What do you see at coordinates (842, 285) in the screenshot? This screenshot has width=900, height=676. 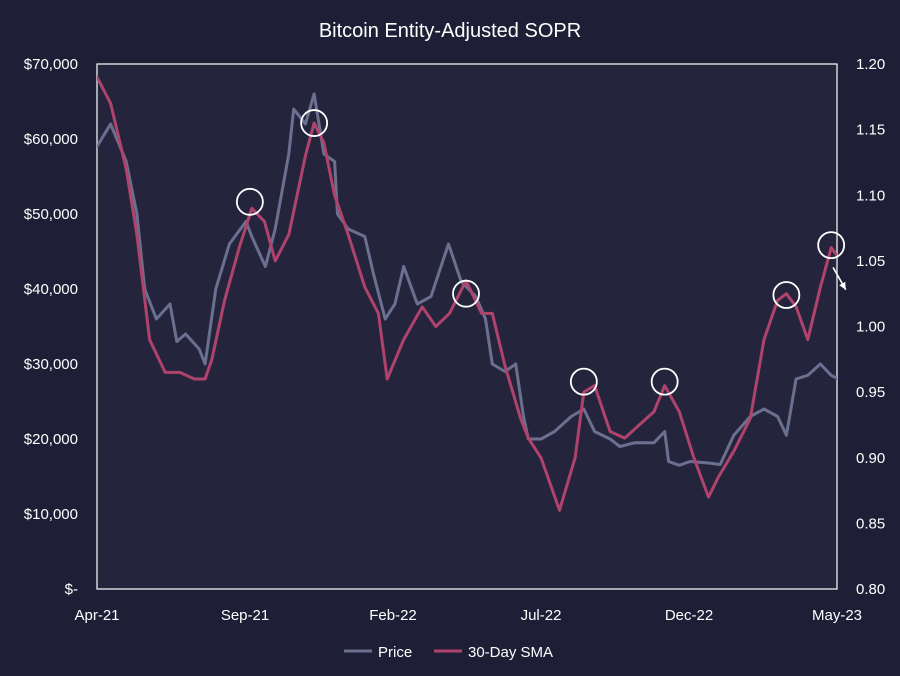 I see `arrow-head` at bounding box center [842, 285].